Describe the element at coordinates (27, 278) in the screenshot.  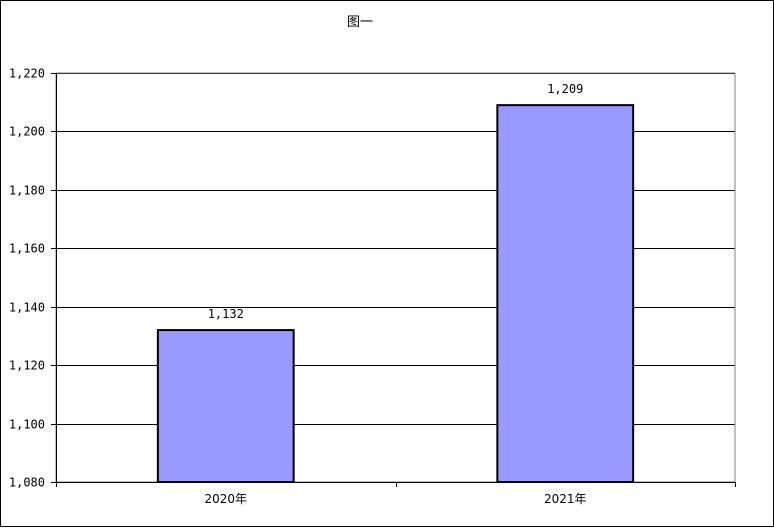
I see `y-tick-labels: 1,080 1,100 1,120 1,140 1,160 1,180 1,200 1,220` at that location.